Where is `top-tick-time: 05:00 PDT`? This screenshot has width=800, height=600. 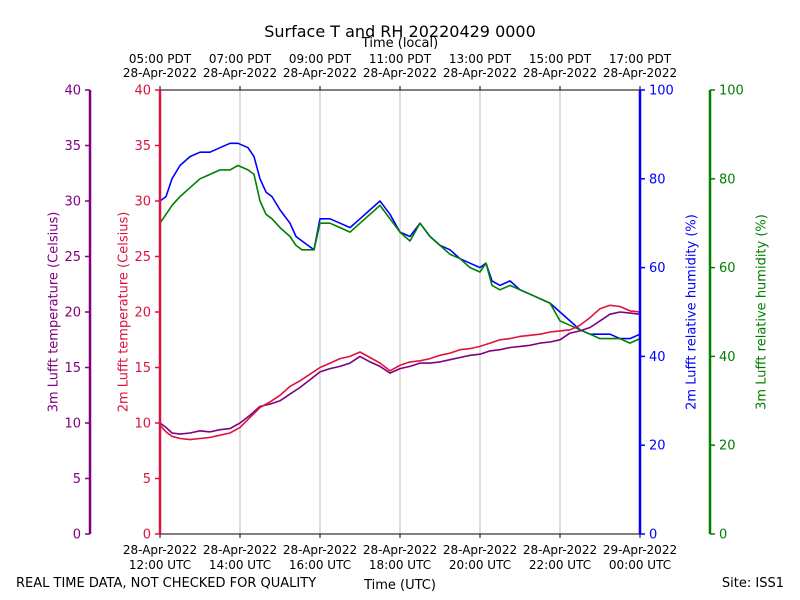 top-tick-time: 05:00 PDT is located at coordinates (160, 59).